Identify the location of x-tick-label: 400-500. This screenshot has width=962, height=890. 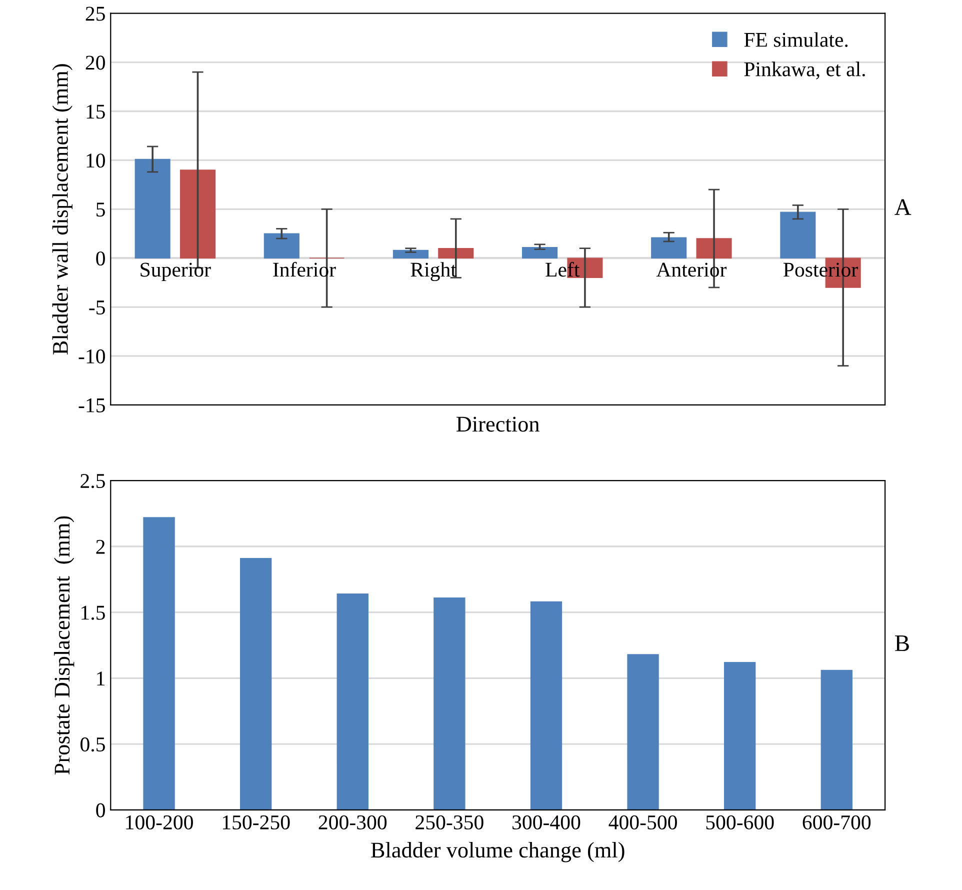
(642, 822).